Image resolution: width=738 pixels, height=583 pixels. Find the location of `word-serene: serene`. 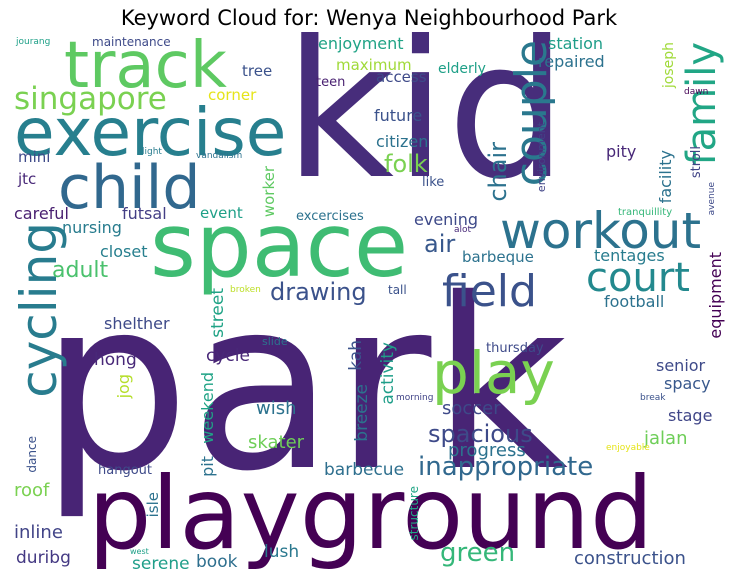

word-serene: serene is located at coordinates (161, 564).